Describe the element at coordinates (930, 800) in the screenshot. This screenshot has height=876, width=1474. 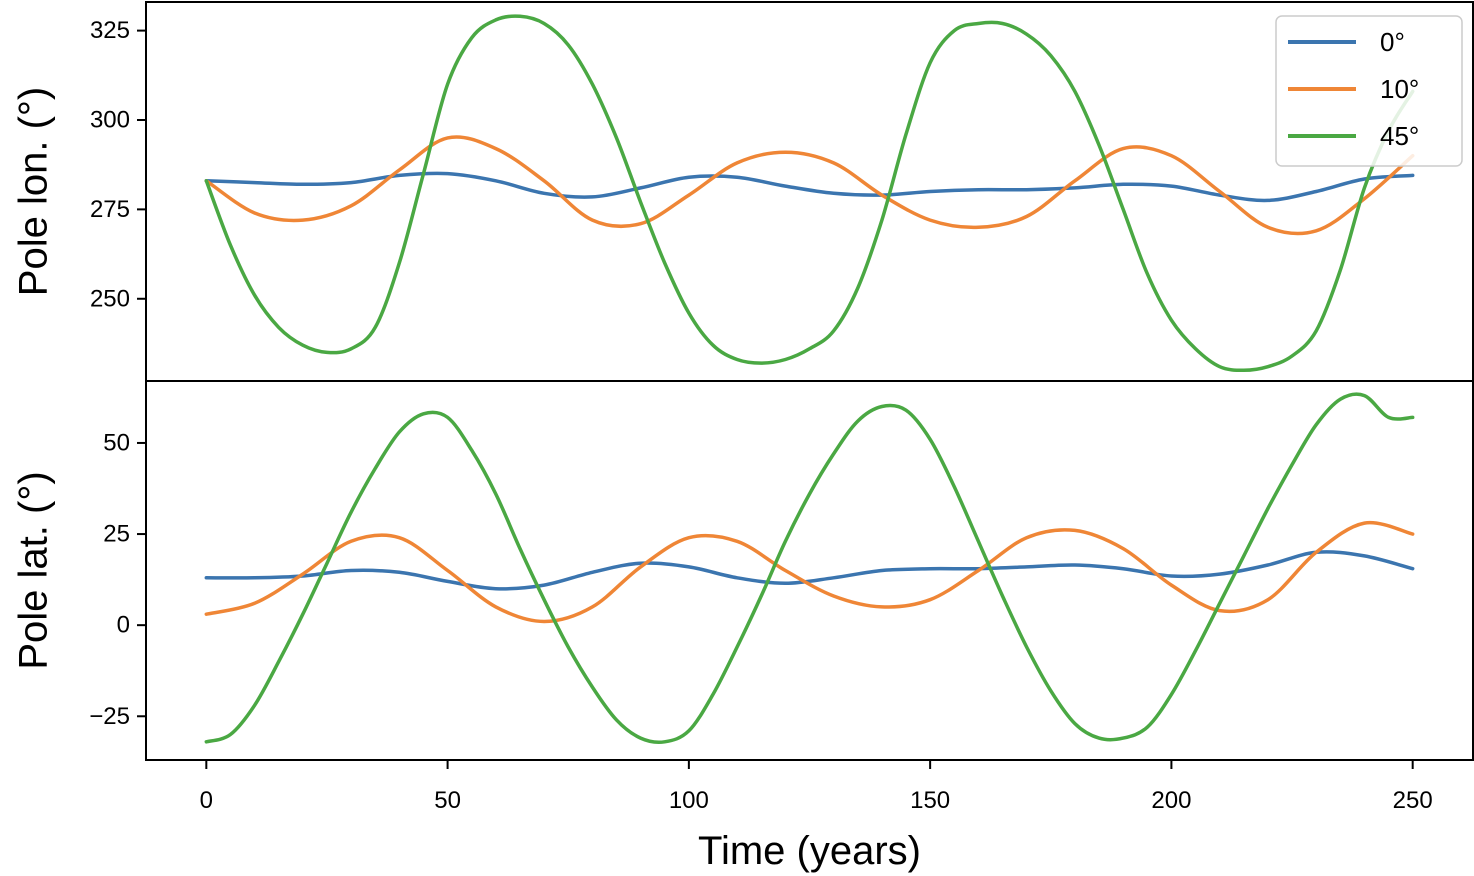
I see `xtick-label: 150` at that location.